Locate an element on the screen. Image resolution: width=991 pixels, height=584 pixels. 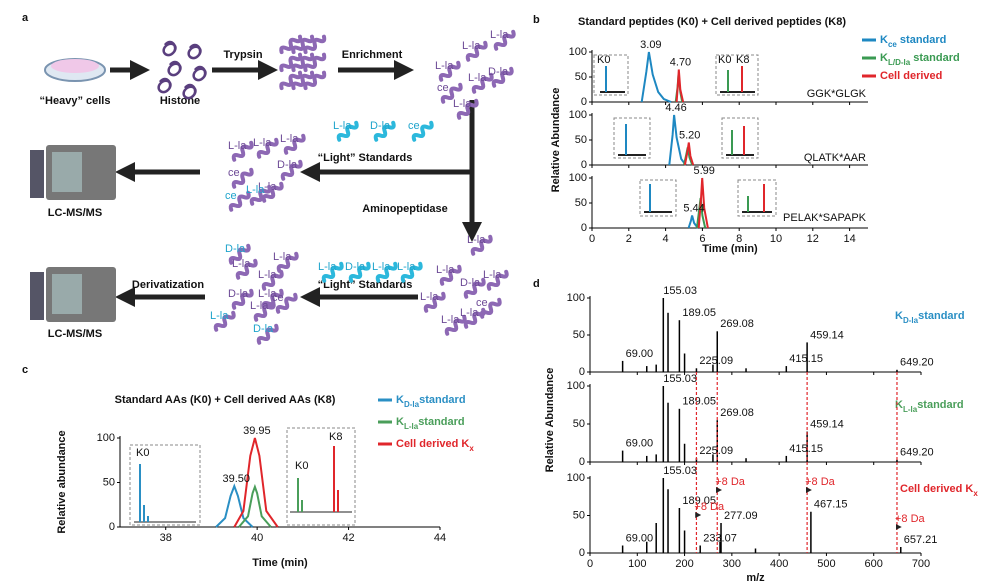
legend-label-part: standard is located at coordinates (922, 40).